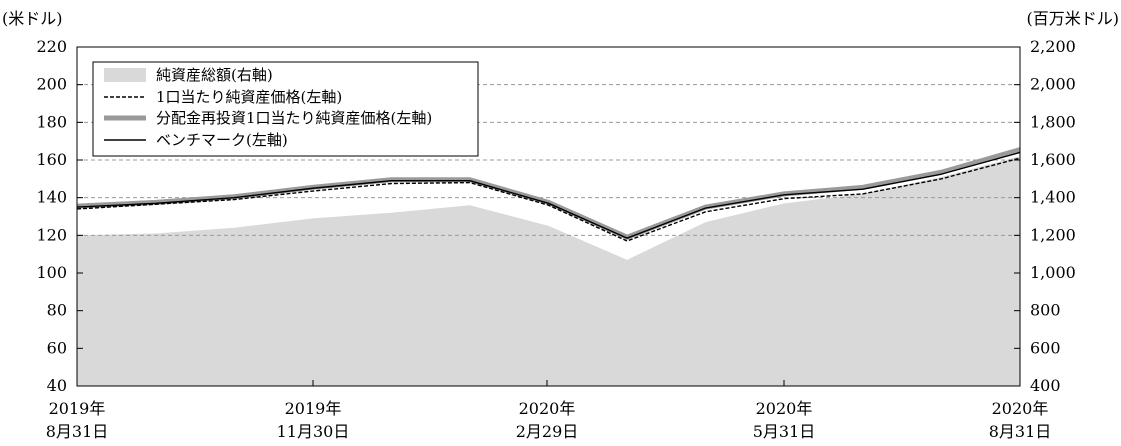 The image size is (1121, 446). What do you see at coordinates (222, 140) in the screenshot?
I see `legend-label: ベンチマーク(左軸)` at bounding box center [222, 140].